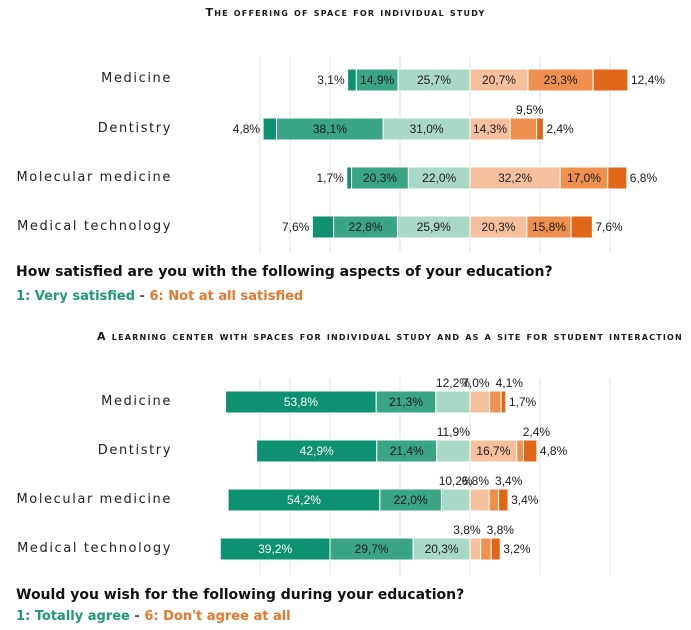 The height and width of the screenshot is (630, 691). Describe the element at coordinates (456, 481) in the screenshot. I see `chart2-value-label-molecular-medicine-level-3: 10,2%` at that location.